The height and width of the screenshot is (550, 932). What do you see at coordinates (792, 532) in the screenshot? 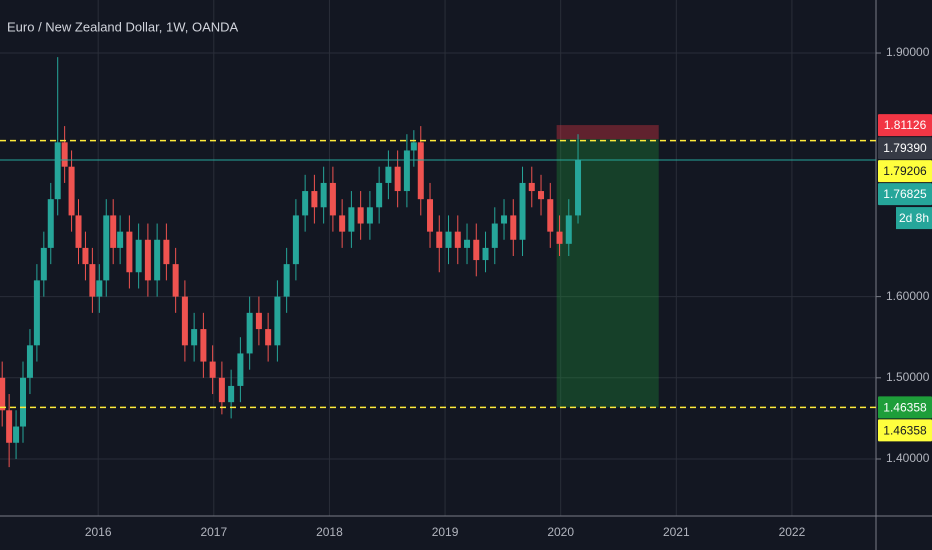
I see `x-tick-label: 2022` at bounding box center [792, 532].